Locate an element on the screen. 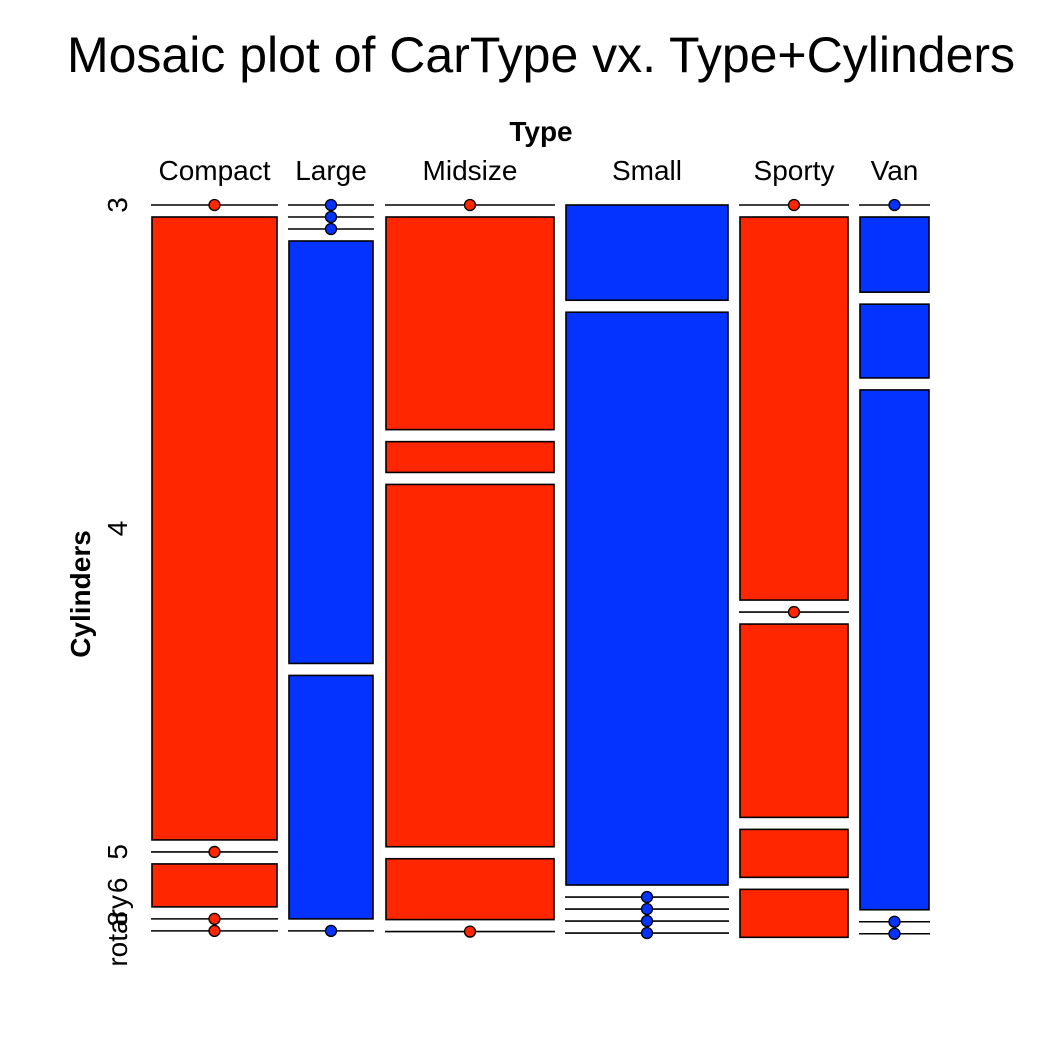 The width and height of the screenshot is (1062, 1044). cylinder-label-8: 8 is located at coordinates (117, 919).